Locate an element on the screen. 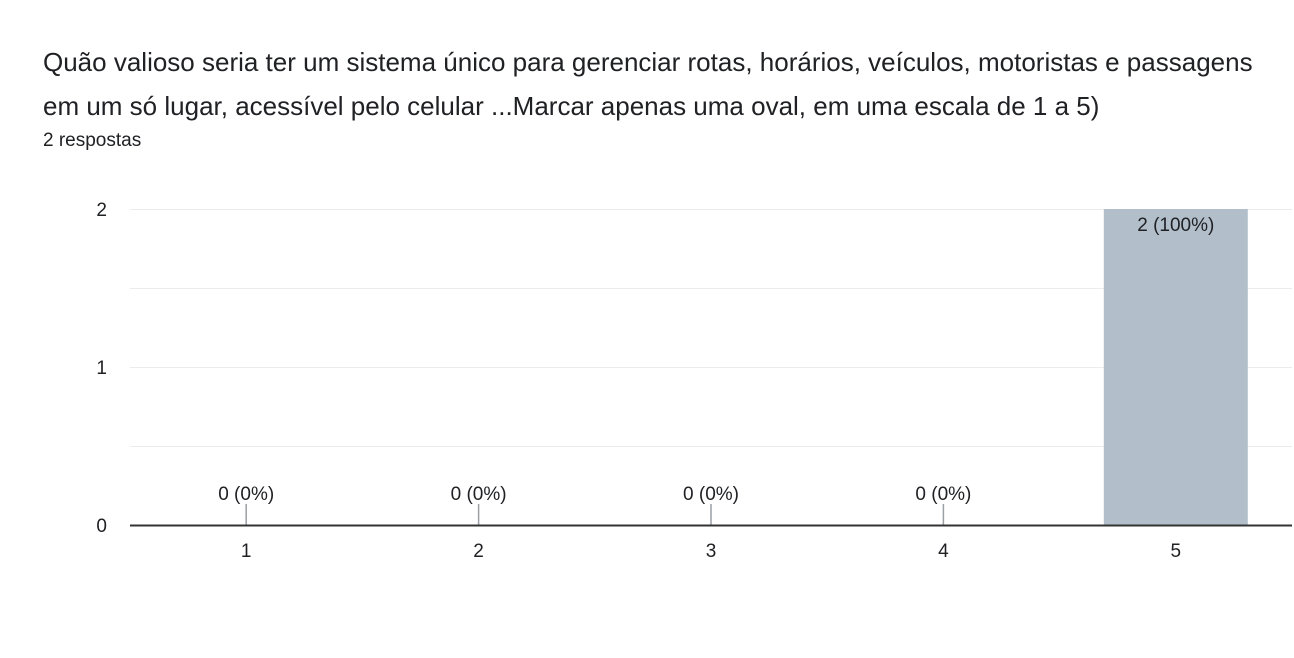 The image size is (1294, 658). x-tick-label-4: 4 is located at coordinates (943, 551).